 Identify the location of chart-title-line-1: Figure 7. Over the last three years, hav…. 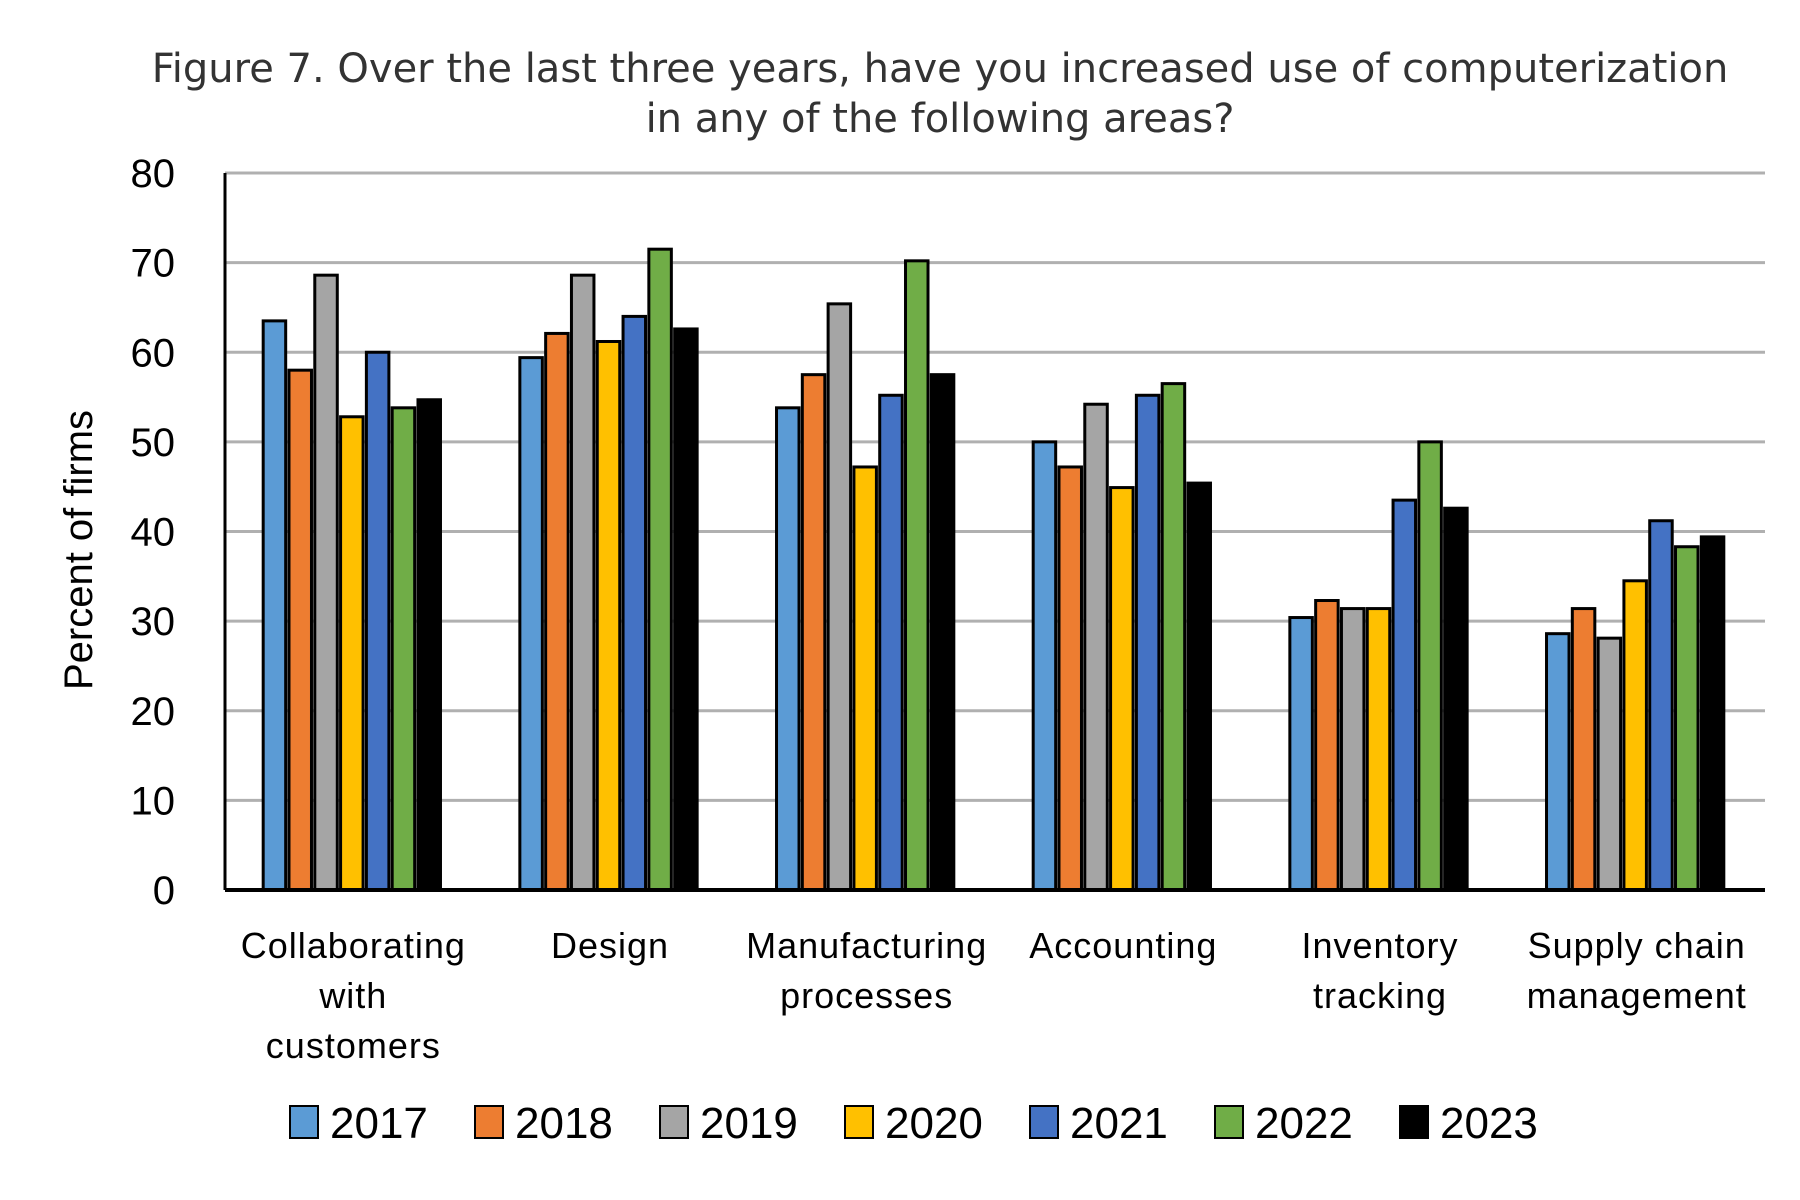
(940, 69).